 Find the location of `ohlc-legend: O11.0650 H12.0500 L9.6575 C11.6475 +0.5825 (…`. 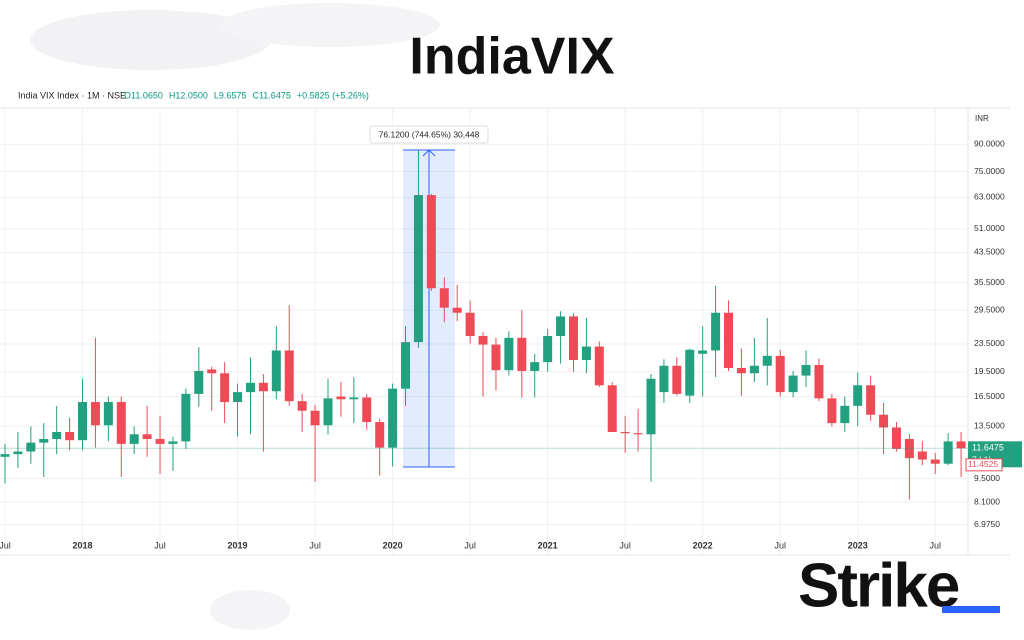

ohlc-legend: O11.0650 H12.0500 L9.6575 C11.6475 +0.5825 (… is located at coordinates (246, 95).